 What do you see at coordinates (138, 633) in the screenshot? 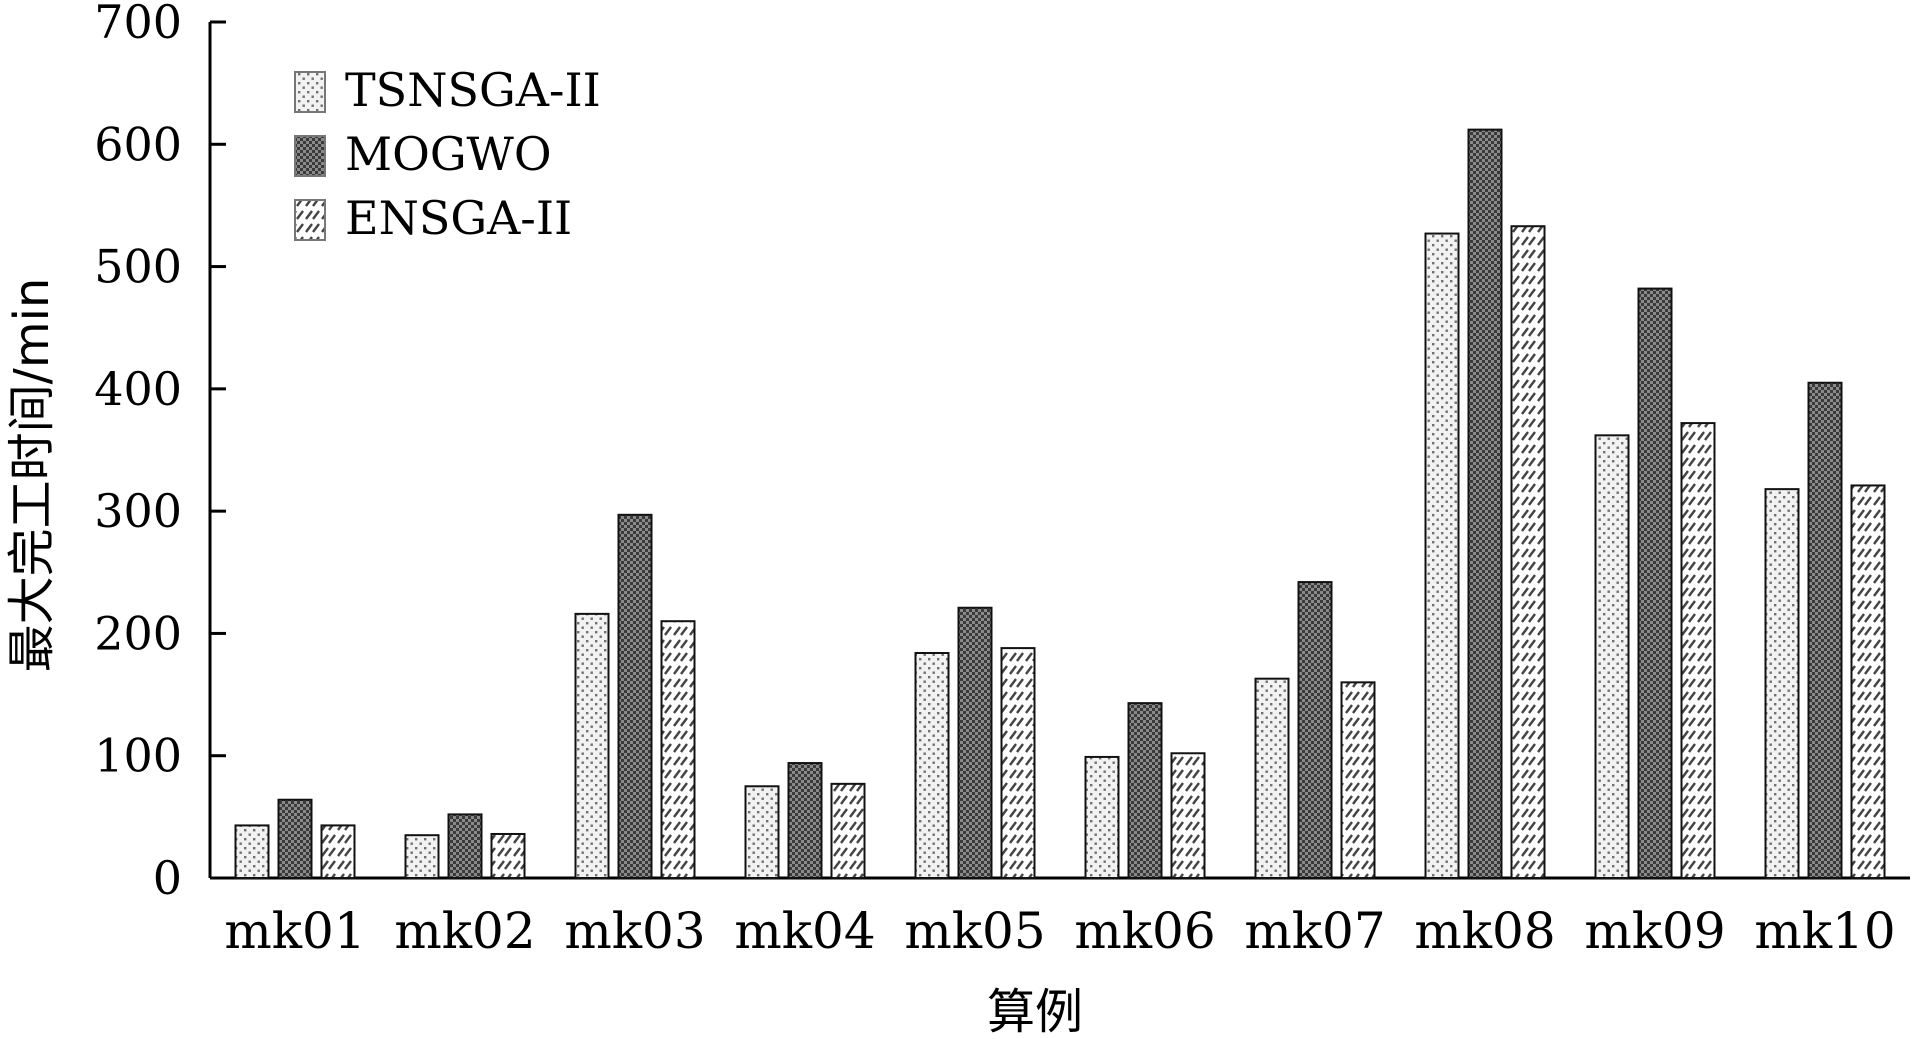
I see `y-tick-label: 200` at bounding box center [138, 633].